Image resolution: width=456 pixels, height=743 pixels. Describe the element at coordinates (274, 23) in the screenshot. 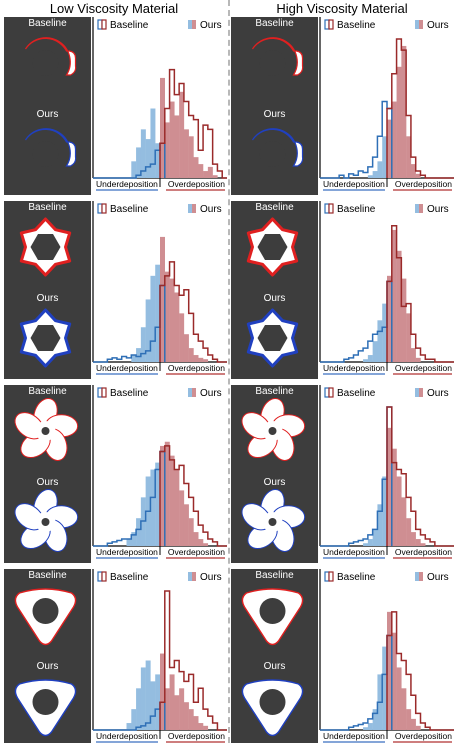

I see `baseline-label: Baseline` at that location.